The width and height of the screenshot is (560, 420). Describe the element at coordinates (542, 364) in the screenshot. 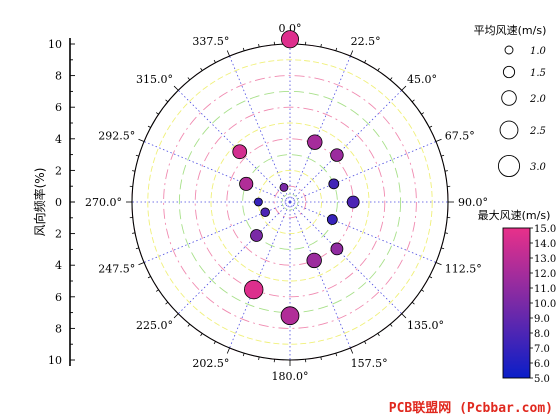

I see `colorbar-label: 6.0` at that location.